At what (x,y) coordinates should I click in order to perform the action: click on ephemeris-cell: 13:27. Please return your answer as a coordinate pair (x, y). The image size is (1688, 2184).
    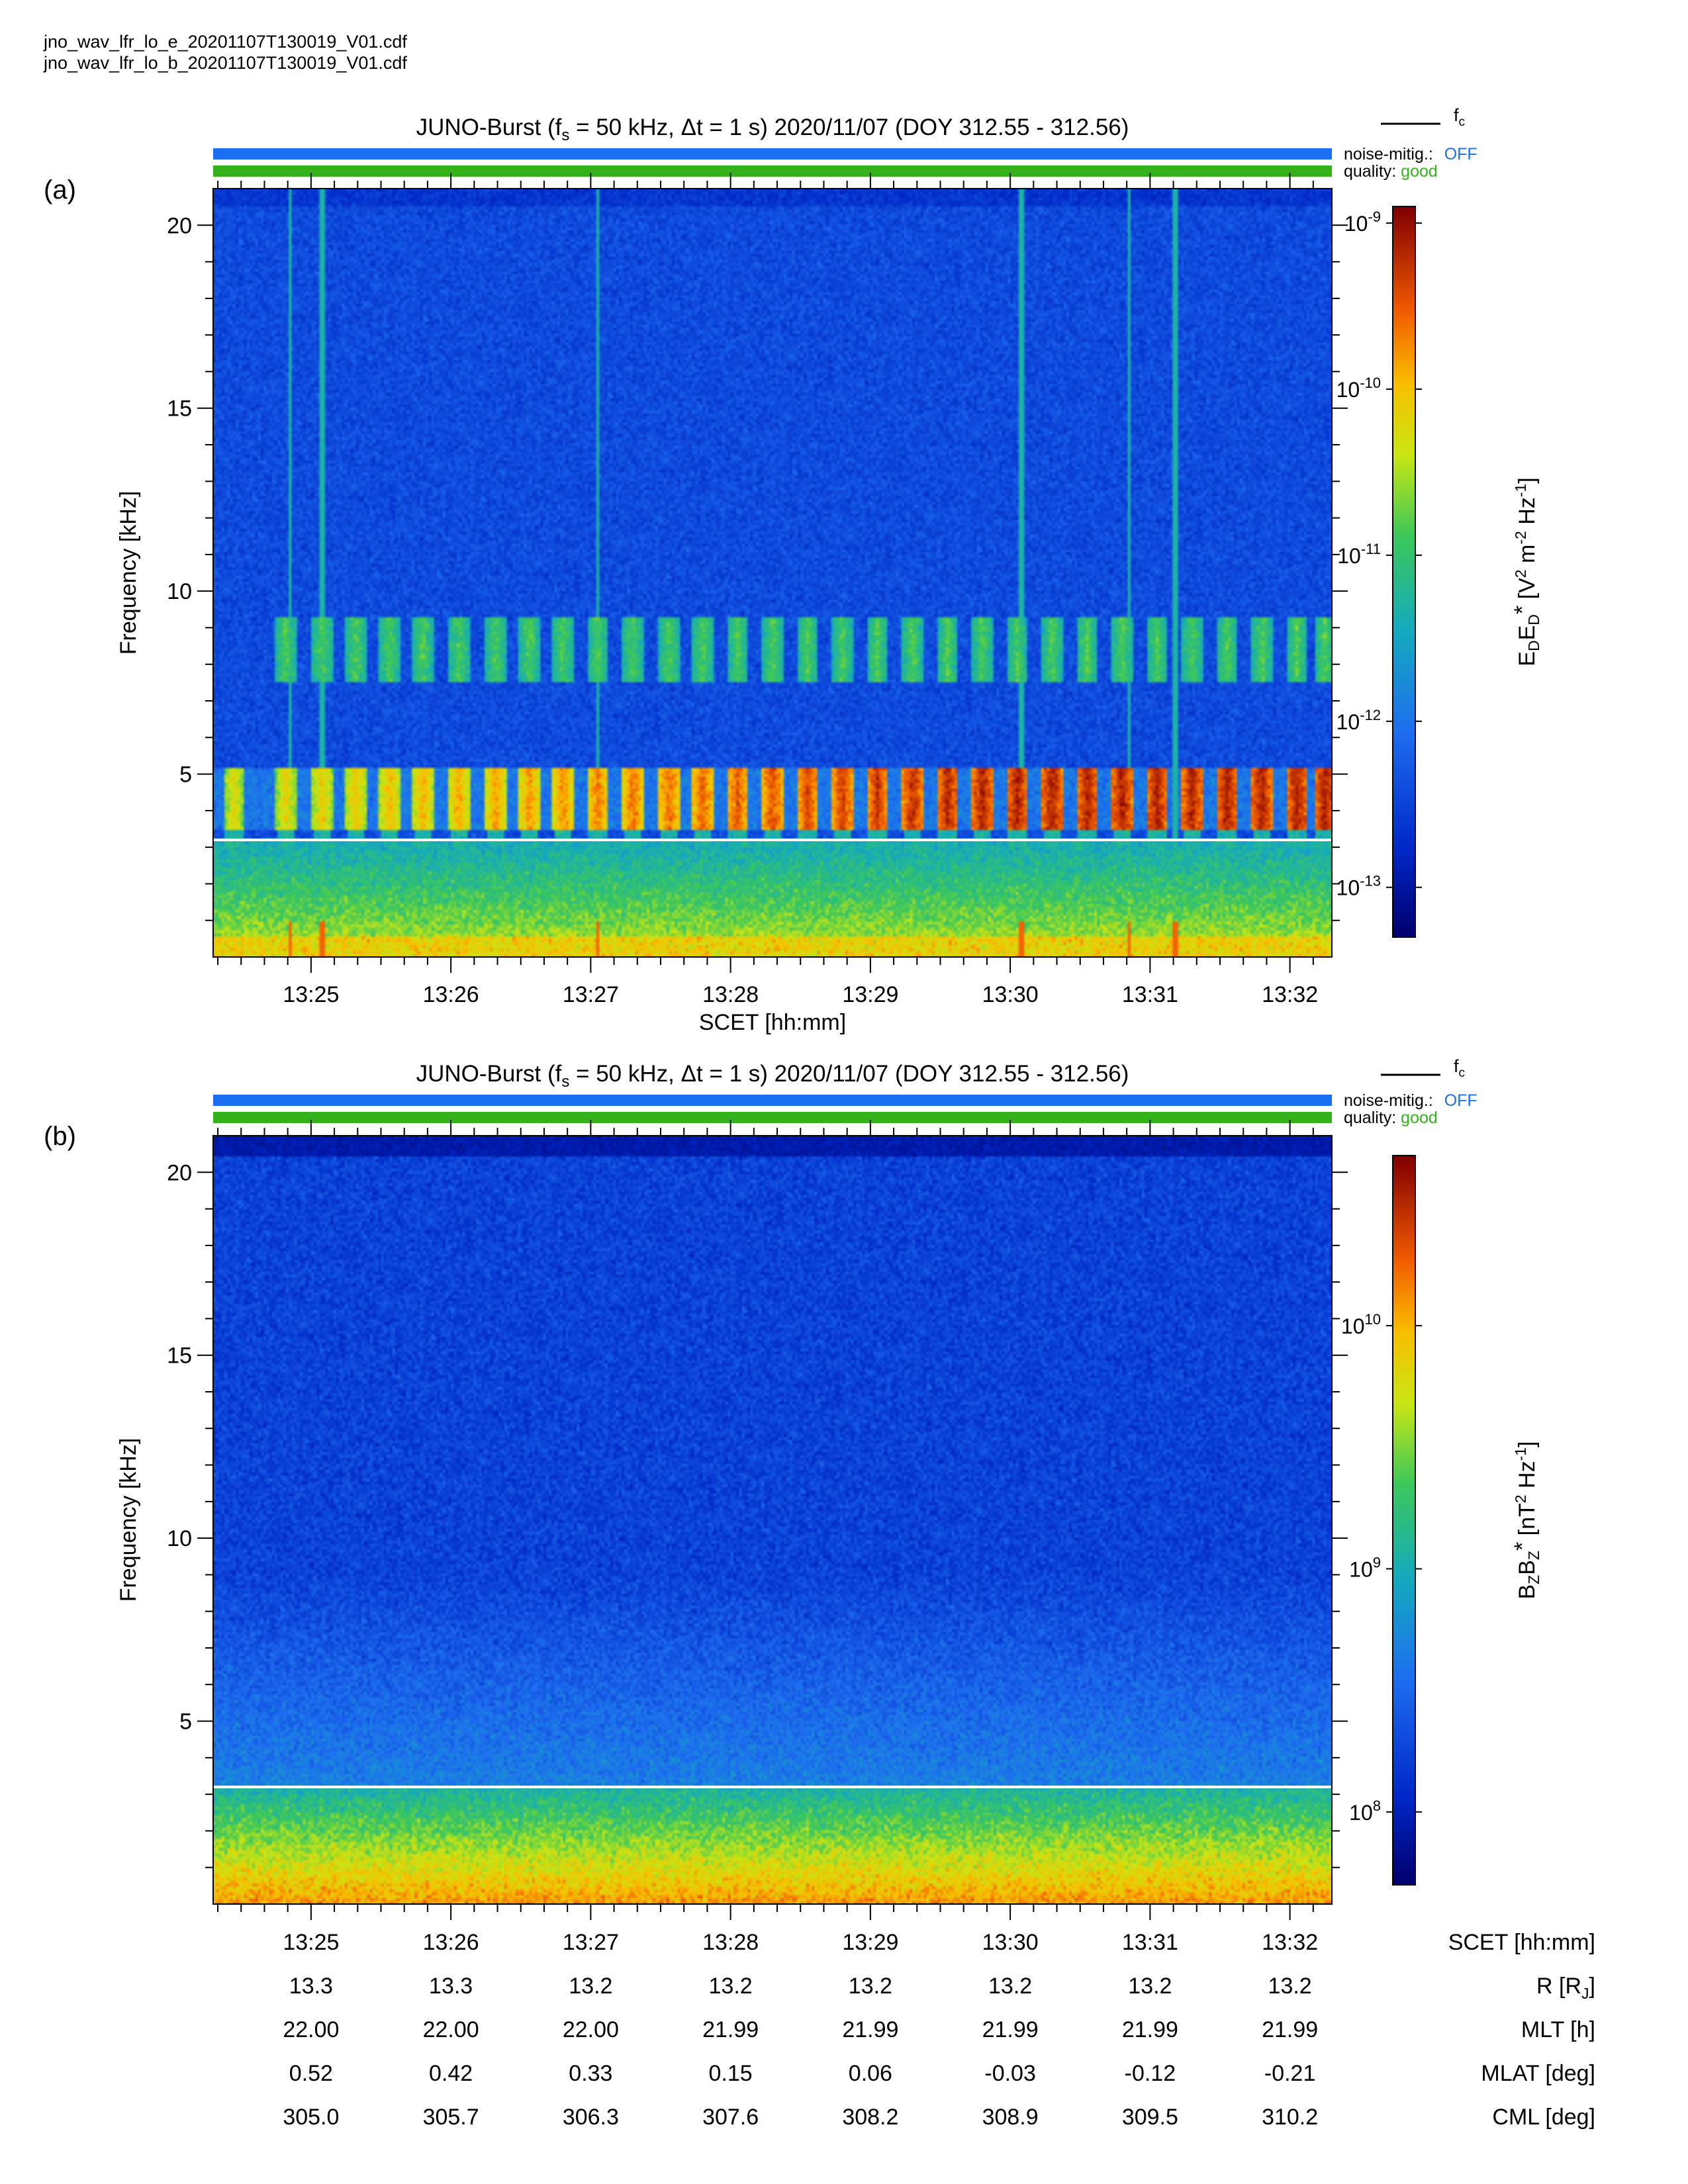
    Looking at the image, I should click on (591, 1942).